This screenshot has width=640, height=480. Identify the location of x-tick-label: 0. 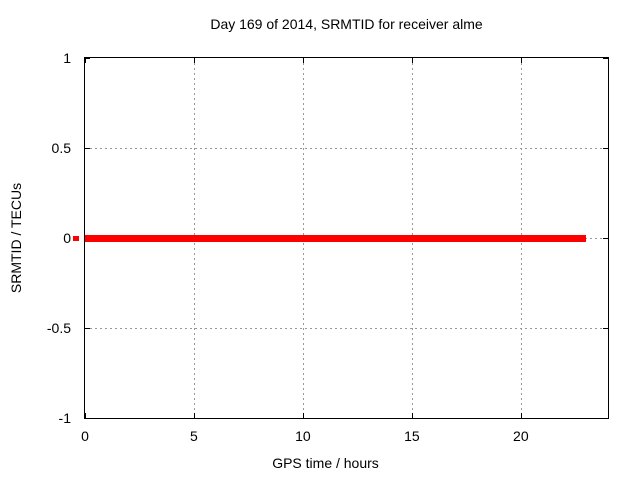
(85, 436).